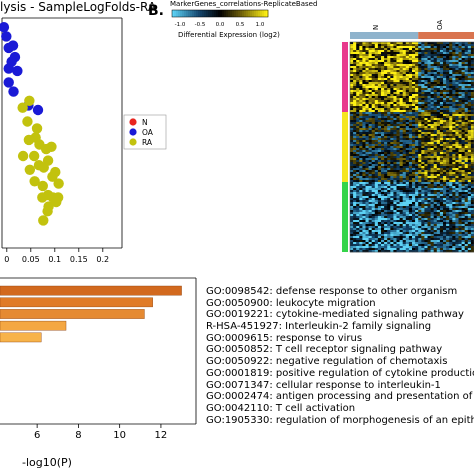 The image size is (474, 474). Describe the element at coordinates (133, 142) in the screenshot. I see `legend-marker-ra` at that location.